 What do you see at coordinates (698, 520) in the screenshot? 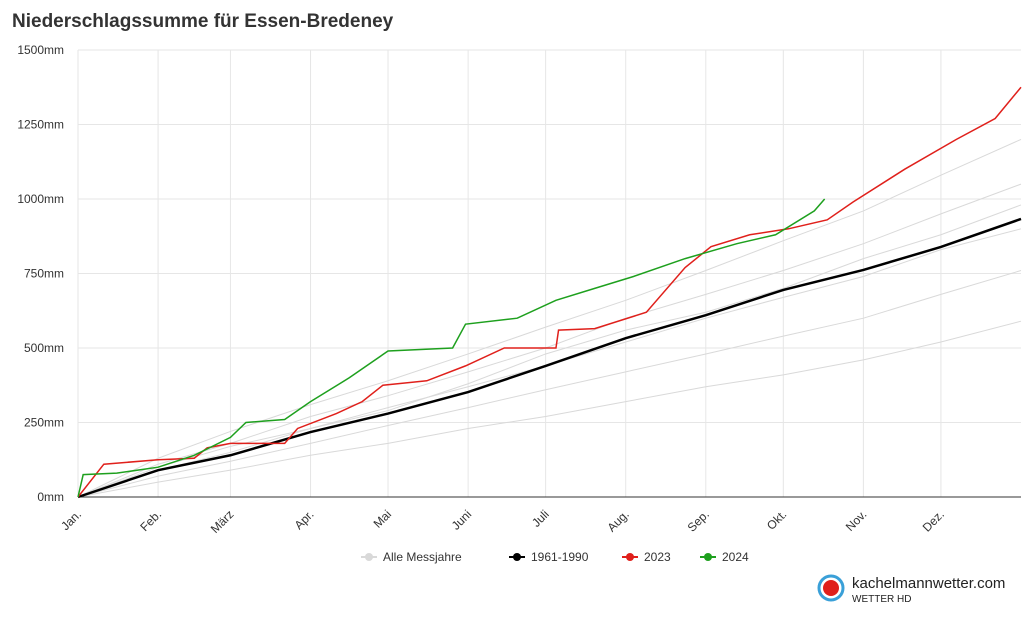
I see `x-tick-label: Sep.` at bounding box center [698, 520].